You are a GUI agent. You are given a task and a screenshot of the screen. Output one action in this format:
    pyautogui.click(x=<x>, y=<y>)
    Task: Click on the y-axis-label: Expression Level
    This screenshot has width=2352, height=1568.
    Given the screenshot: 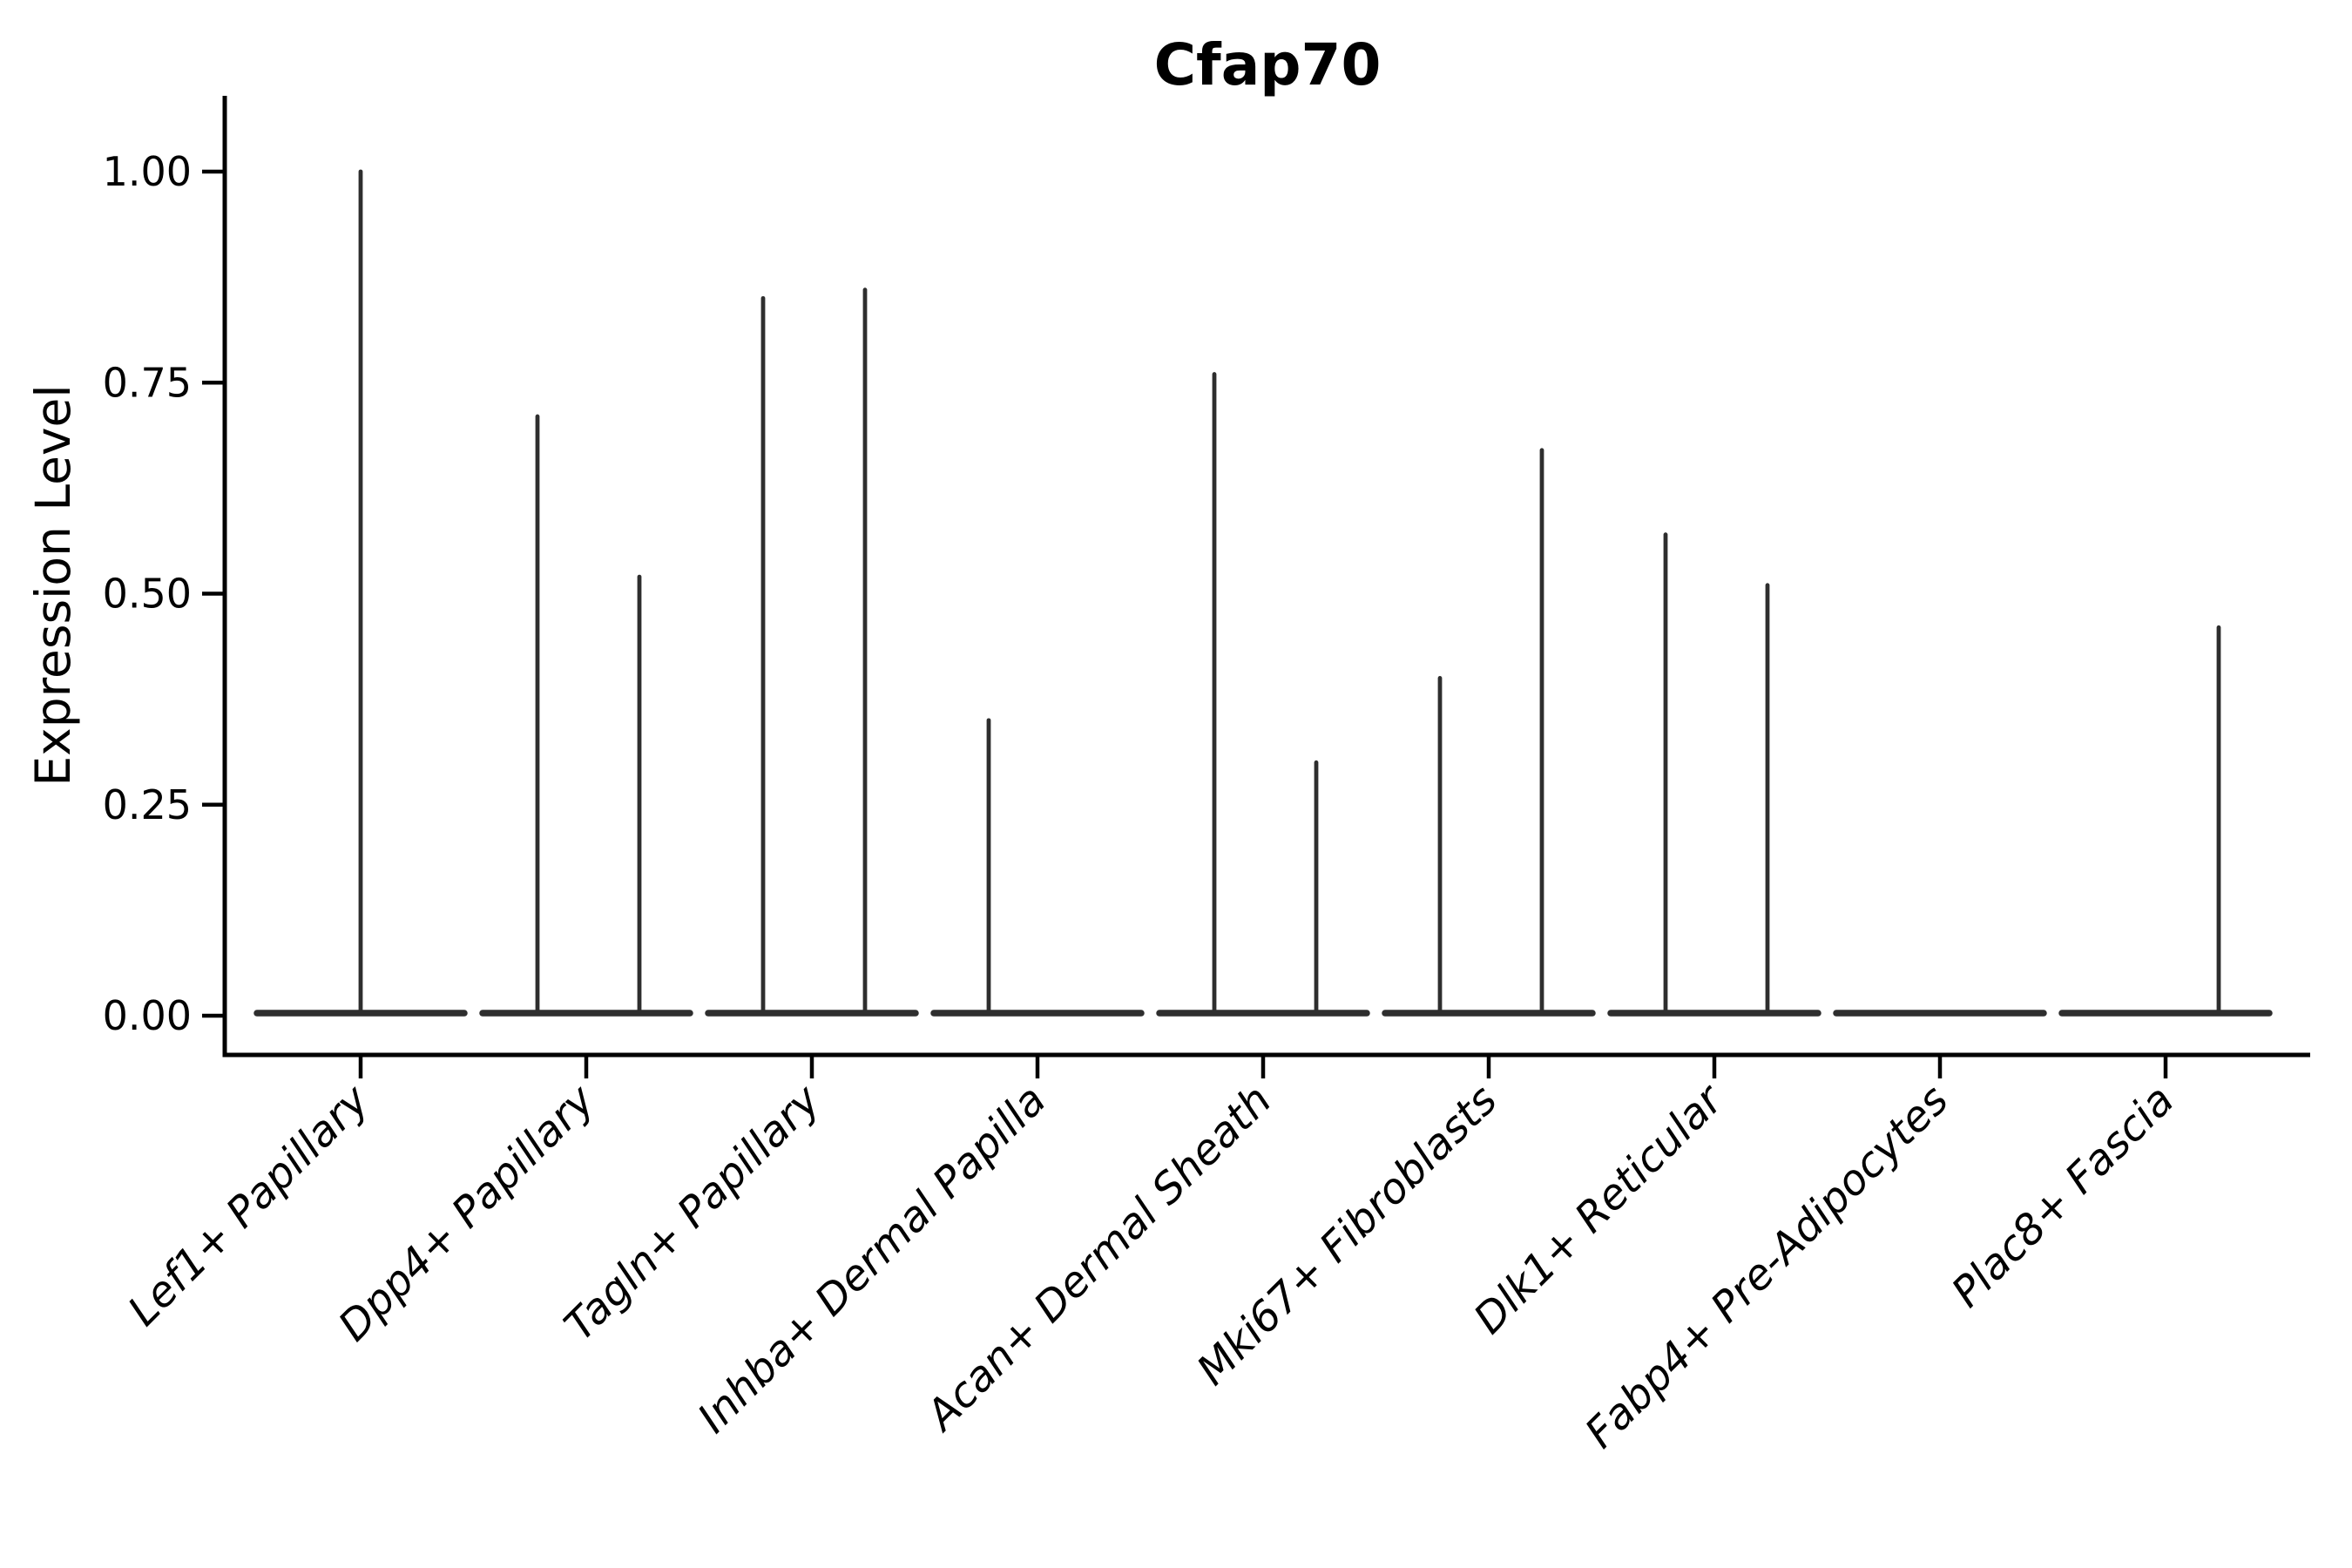 What is the action you would take?
    pyautogui.click(x=53, y=585)
    